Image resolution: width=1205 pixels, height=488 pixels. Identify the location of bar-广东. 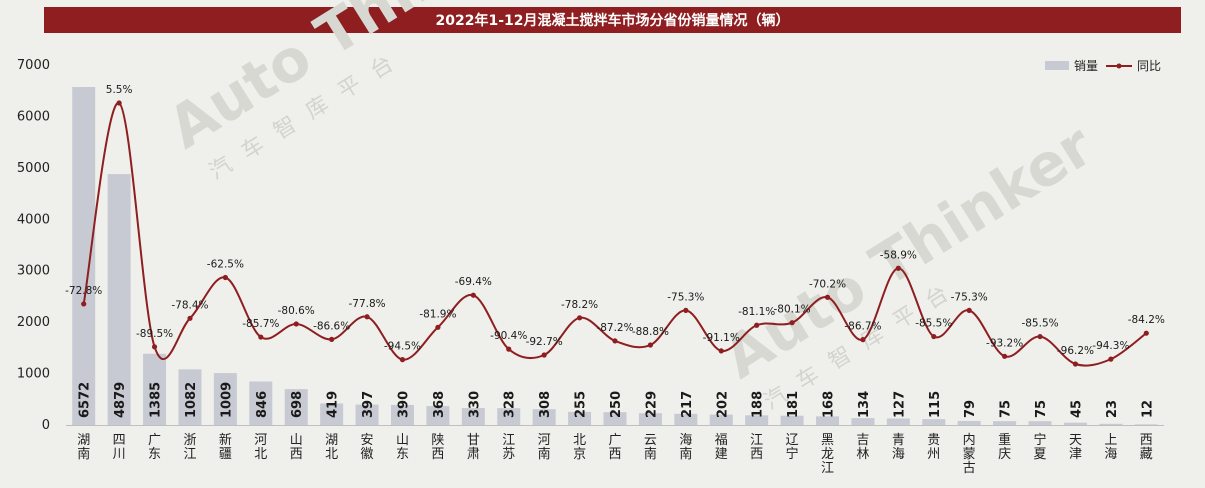
(155, 389).